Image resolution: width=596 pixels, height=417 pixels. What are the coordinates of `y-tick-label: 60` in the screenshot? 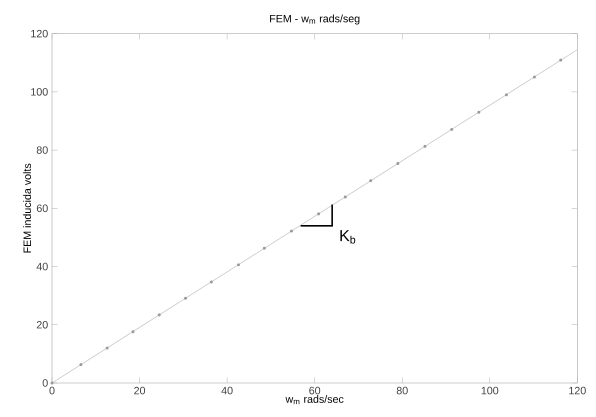 It's located at (42, 208).